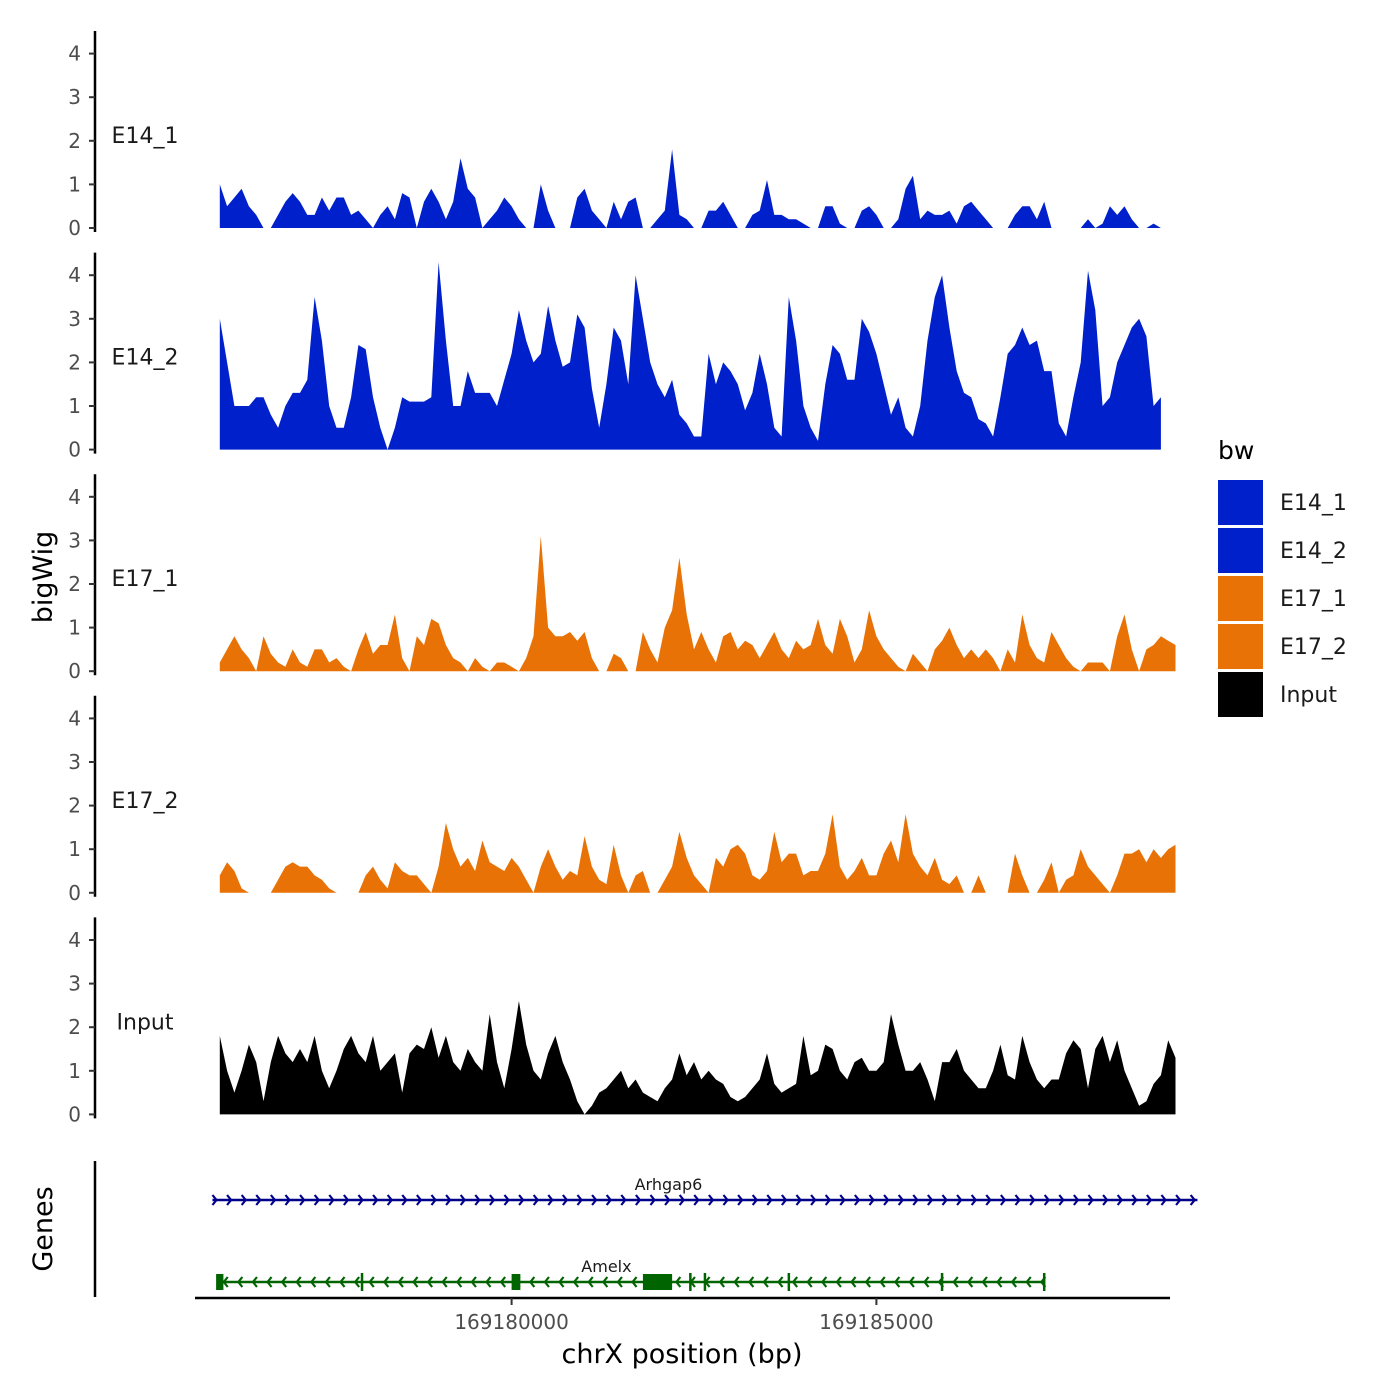 This screenshot has width=1400, height=1400. Describe the element at coordinates (682, 1333) in the screenshot. I see `x-axis: chrX position (bp) 169180000 169185000` at that location.